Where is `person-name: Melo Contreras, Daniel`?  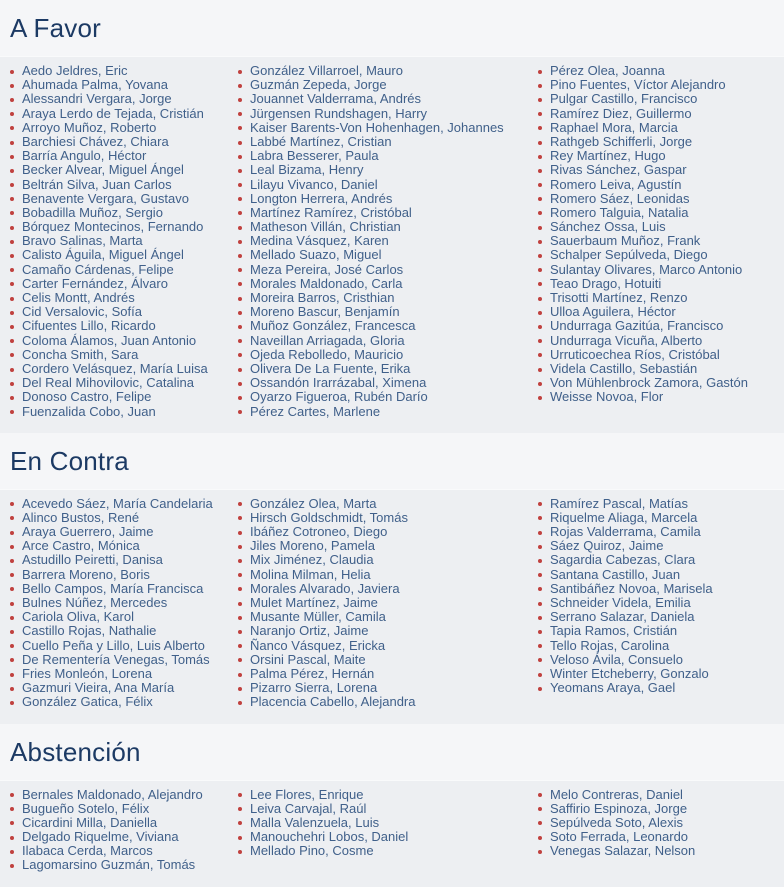 person-name: Melo Contreras, Daniel is located at coordinates (616, 794).